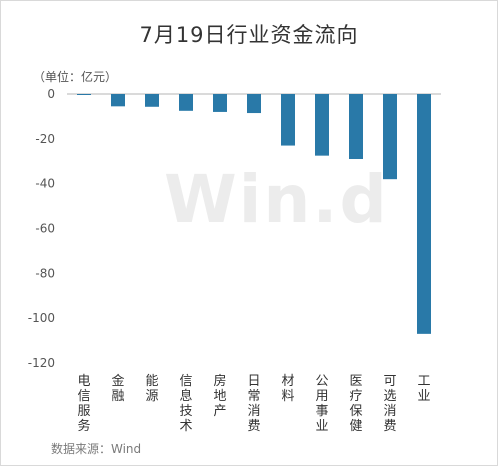 The width and height of the screenshot is (500, 468). I want to click on x-category-label: 房地产, so click(219, 396).